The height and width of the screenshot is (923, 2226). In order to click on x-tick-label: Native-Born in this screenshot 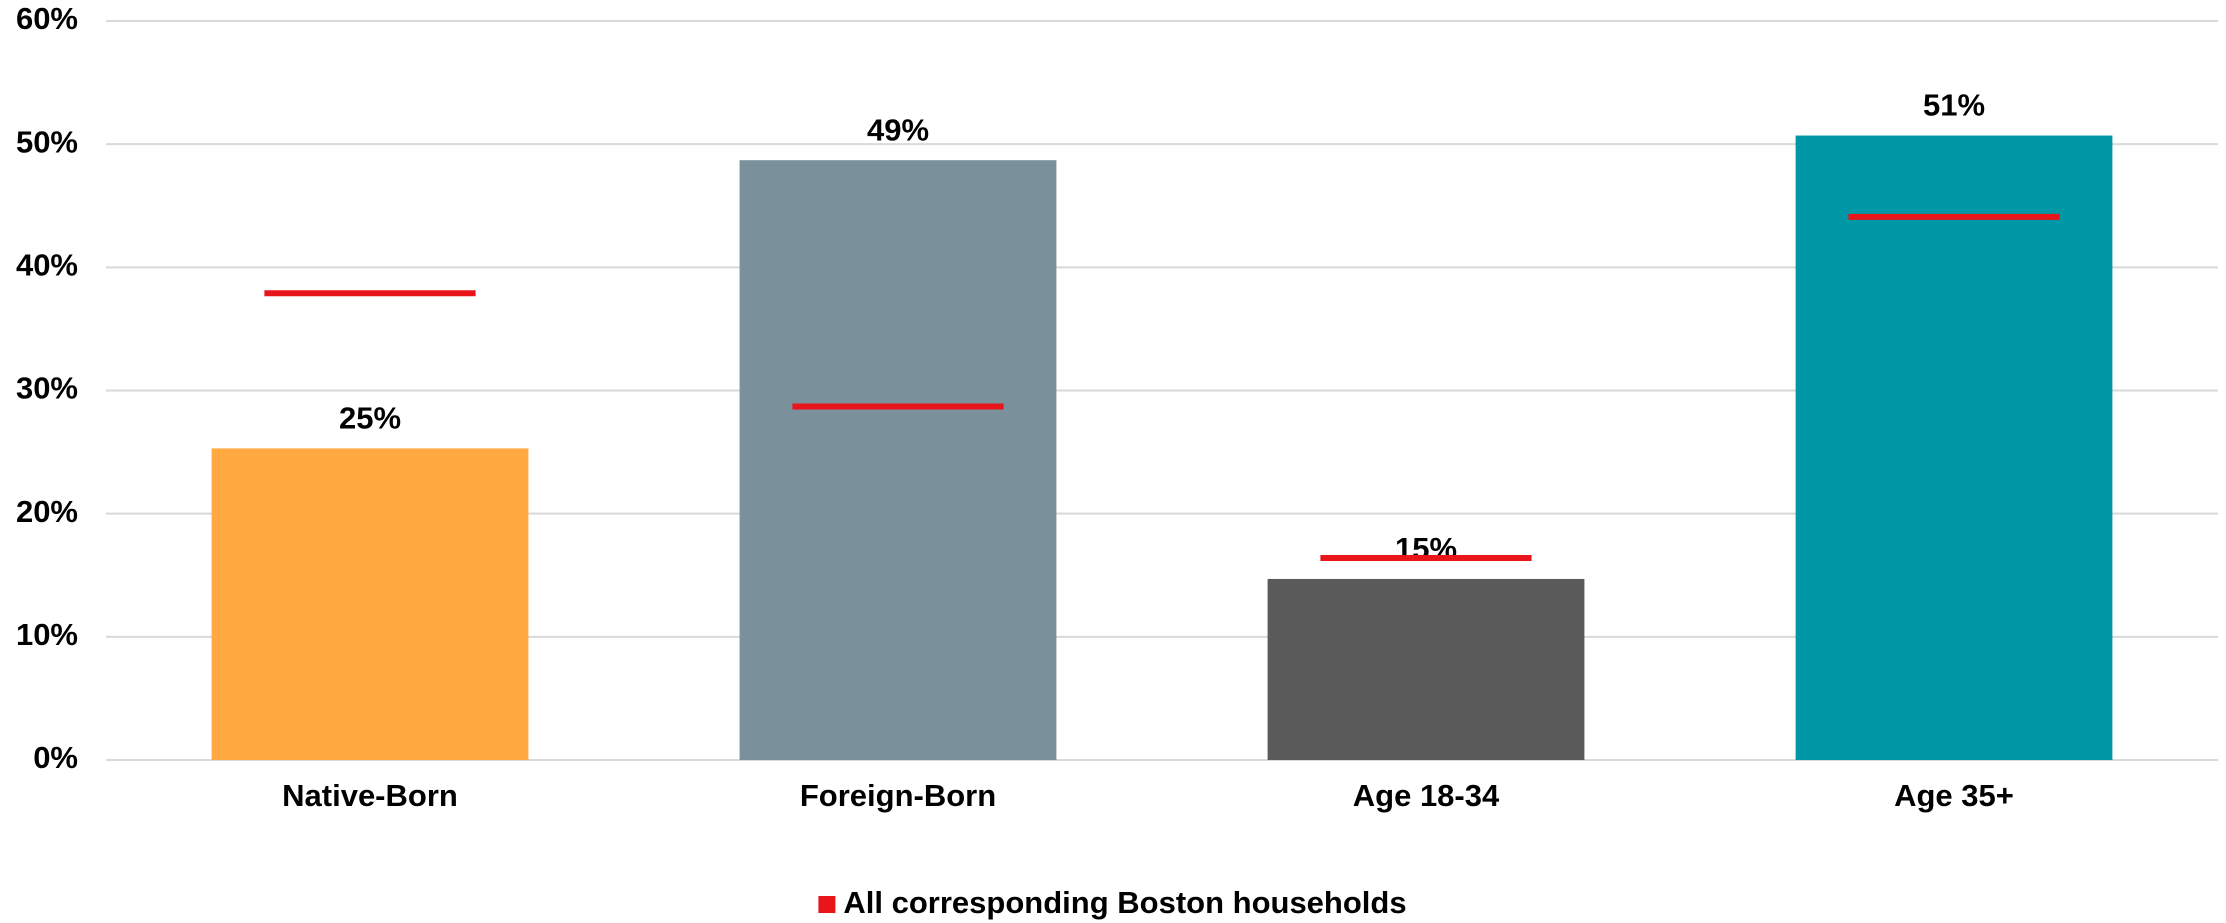, I will do `click(370, 795)`.